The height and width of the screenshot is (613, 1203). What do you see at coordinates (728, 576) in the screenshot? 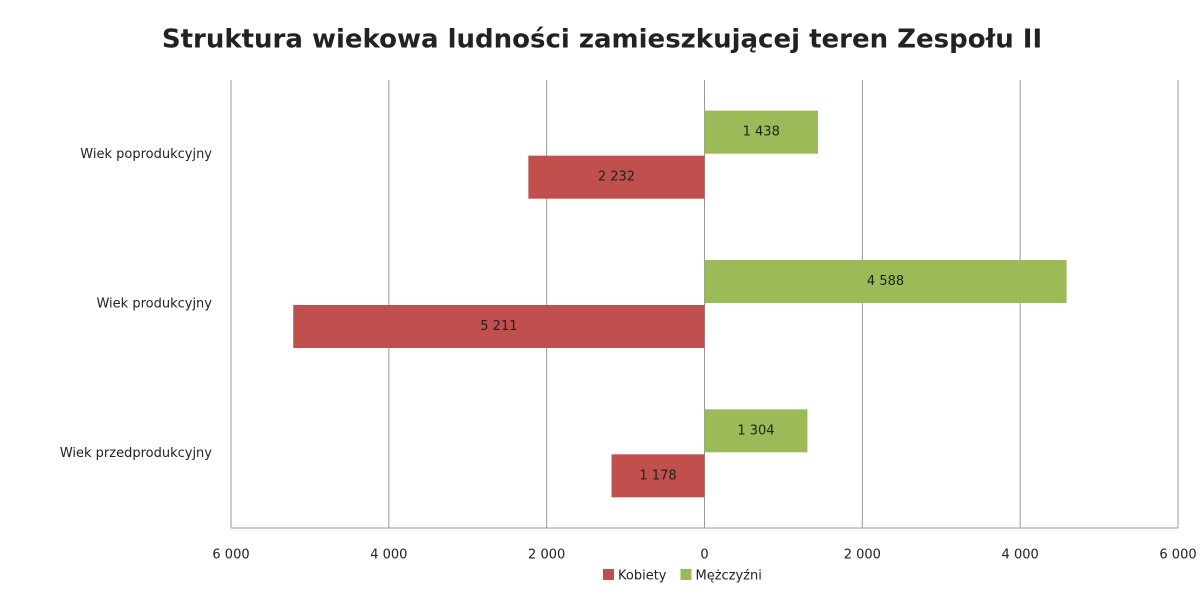
I see `legend-label: Mężczyźni` at bounding box center [728, 576].